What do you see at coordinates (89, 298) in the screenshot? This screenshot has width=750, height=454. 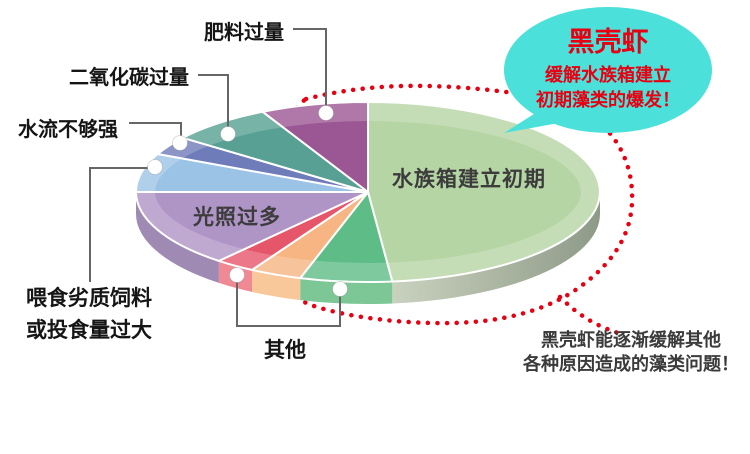 I see `label-feeding-line1: 喂食劣质饲料` at bounding box center [89, 298].